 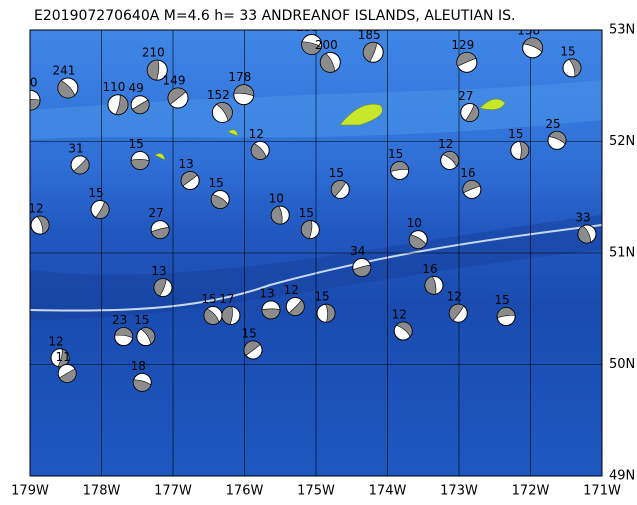 I want to click on focal-mechanism: 34, so click(x=361, y=260).